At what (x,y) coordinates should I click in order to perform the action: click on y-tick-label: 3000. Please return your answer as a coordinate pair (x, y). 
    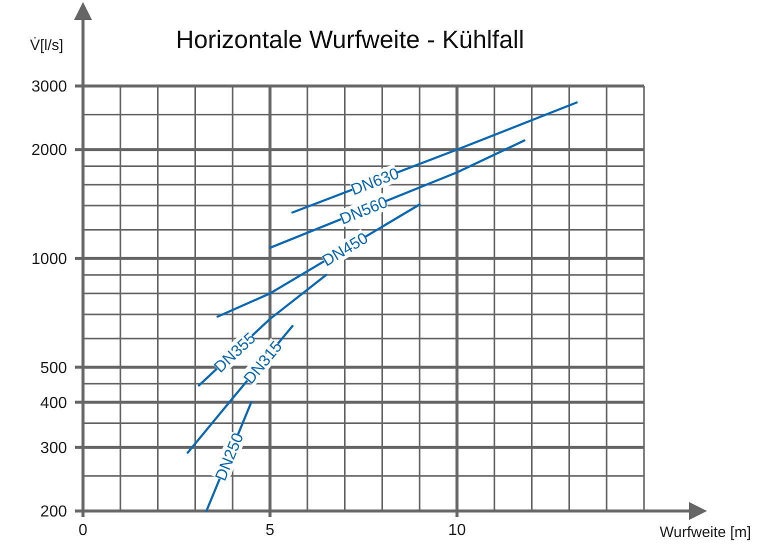
    Looking at the image, I should click on (49, 87).